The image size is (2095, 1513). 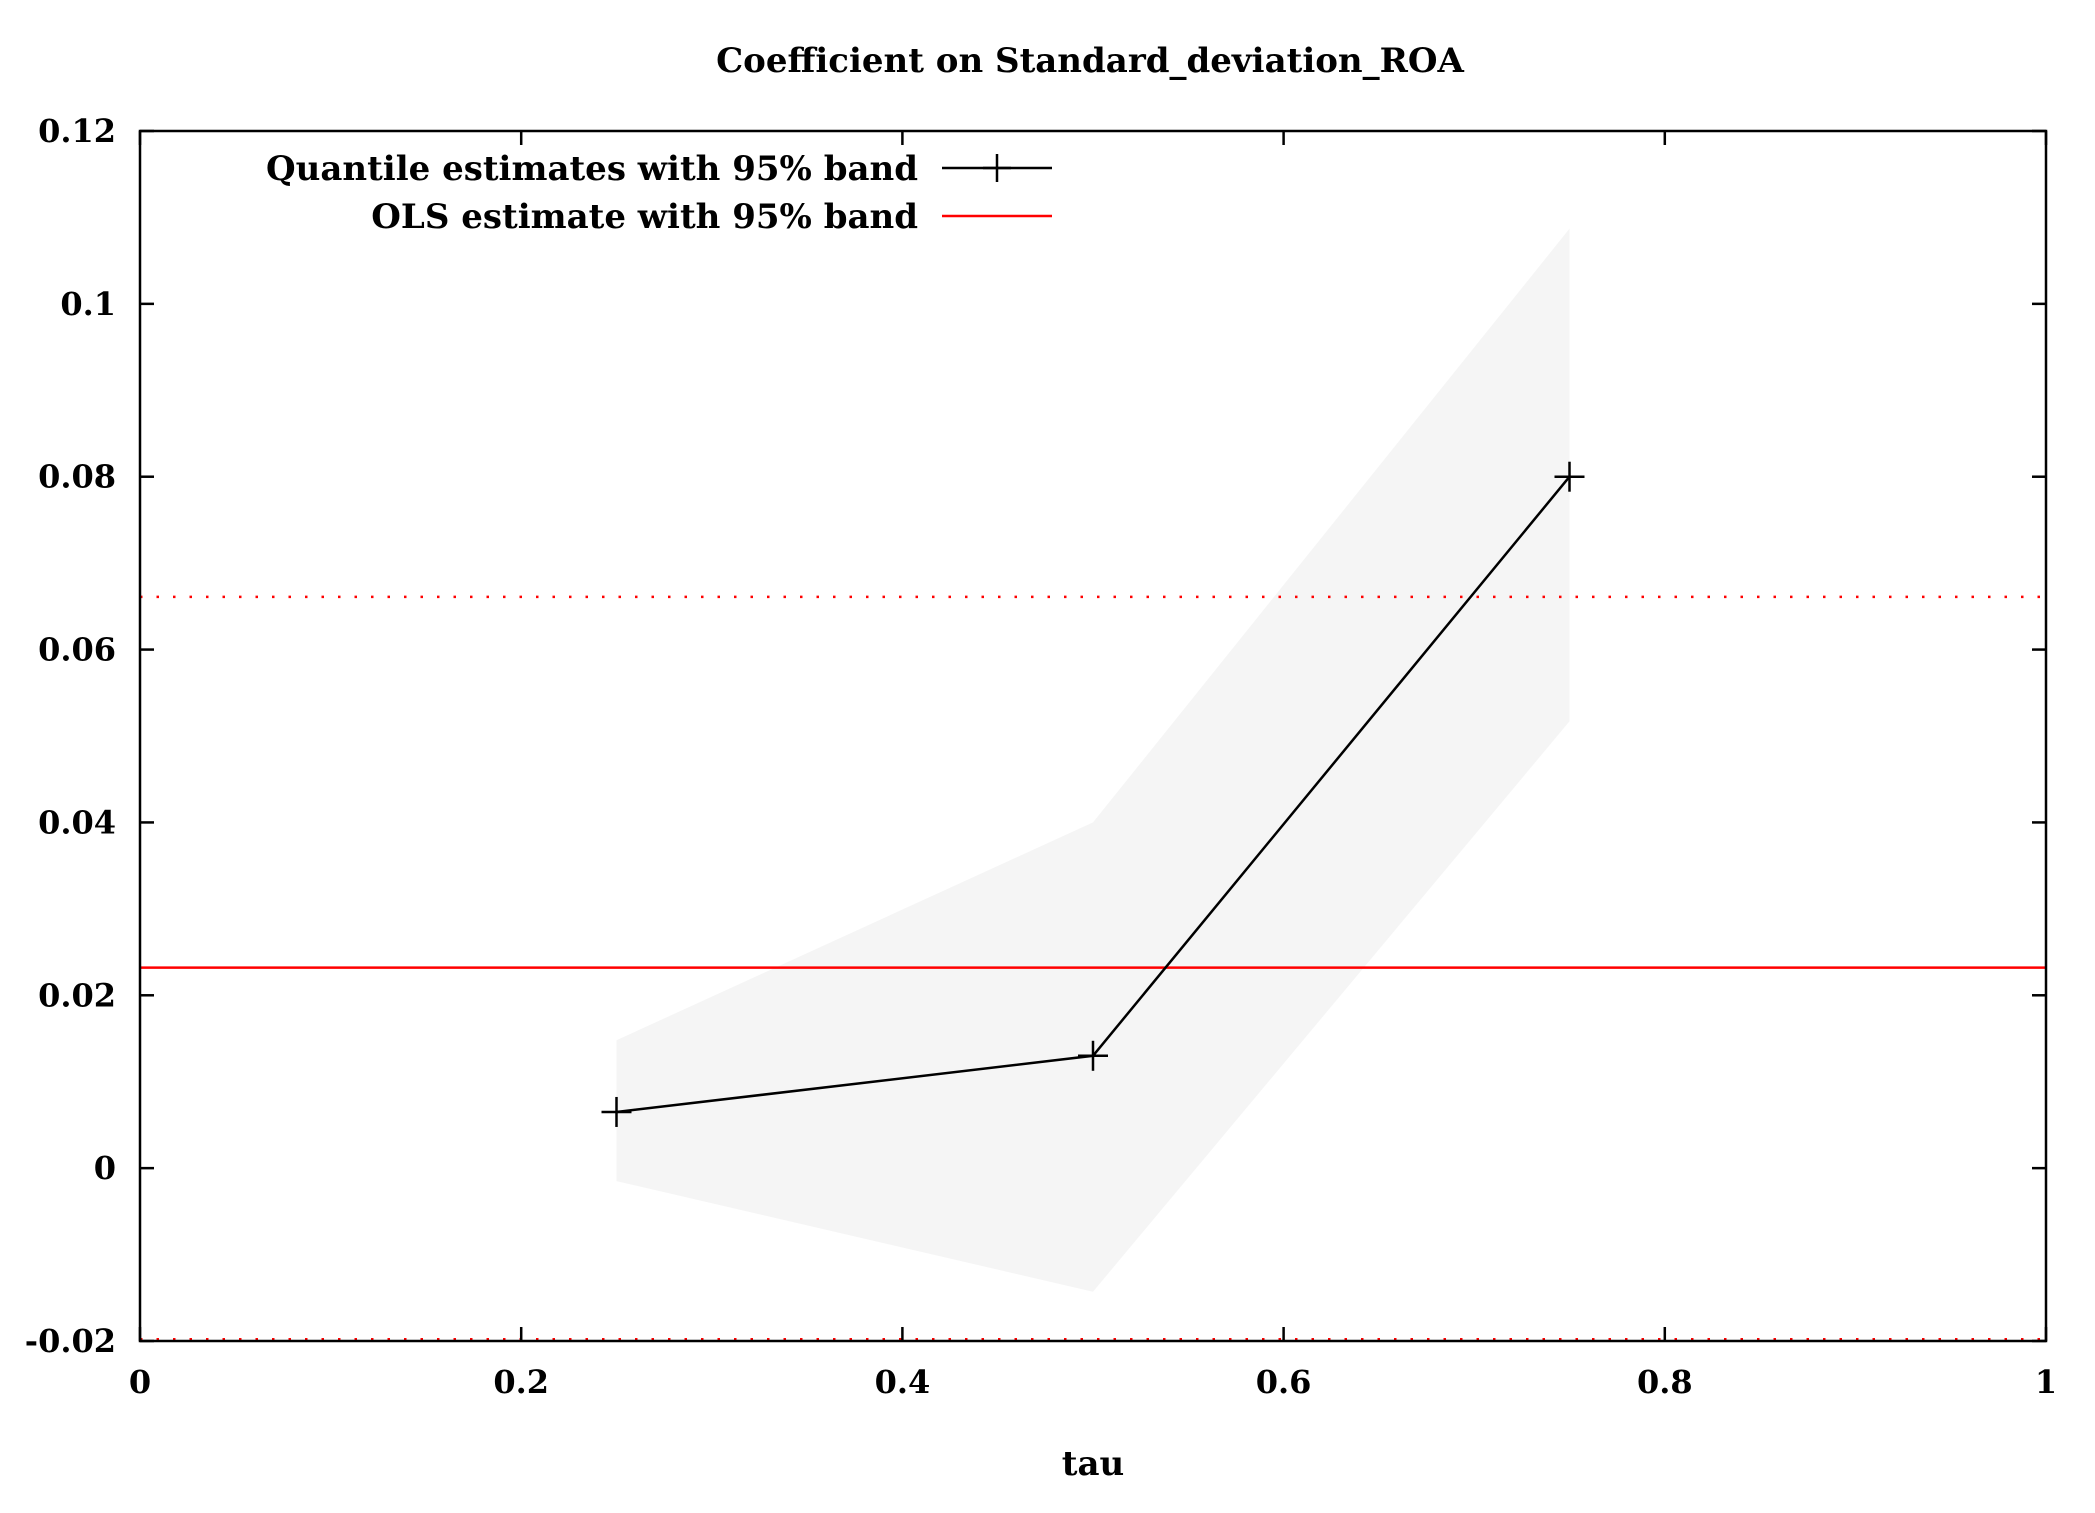 I want to click on y-tick-label: 0.08, so click(x=77, y=477).